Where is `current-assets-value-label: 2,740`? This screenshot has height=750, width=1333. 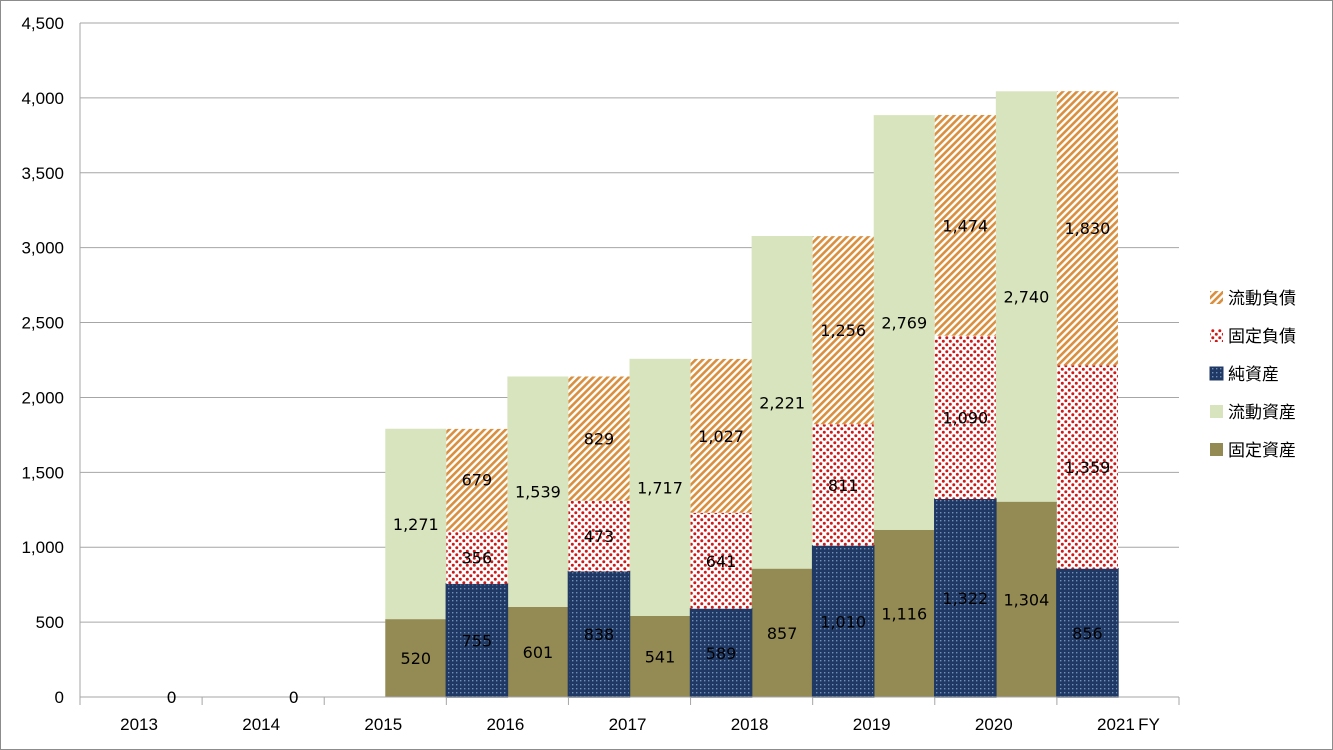
current-assets-value-label: 2,740 is located at coordinates (1026, 296).